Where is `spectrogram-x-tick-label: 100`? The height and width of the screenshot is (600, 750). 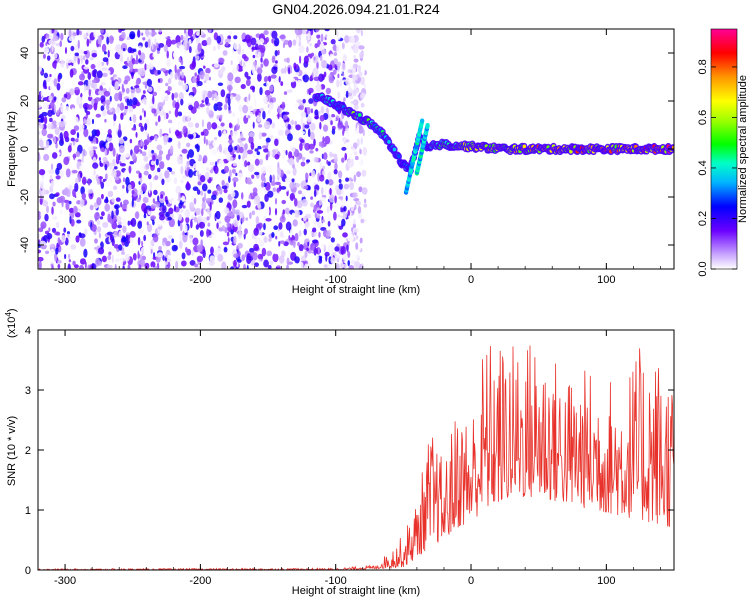 spectrogram-x-tick-label: 100 is located at coordinates (606, 280).